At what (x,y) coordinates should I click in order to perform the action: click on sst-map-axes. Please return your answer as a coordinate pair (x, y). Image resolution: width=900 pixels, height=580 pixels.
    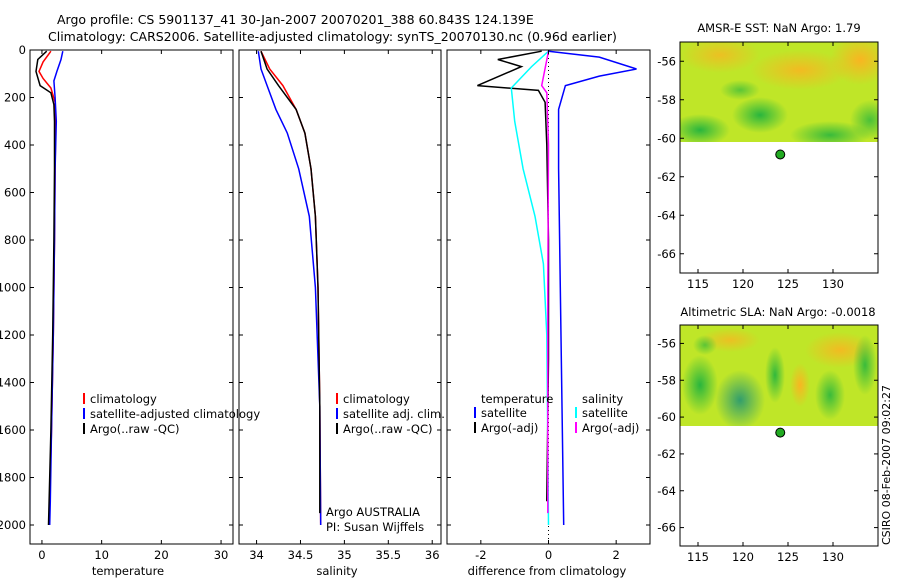
    Looking at the image, I should click on (779, 157).